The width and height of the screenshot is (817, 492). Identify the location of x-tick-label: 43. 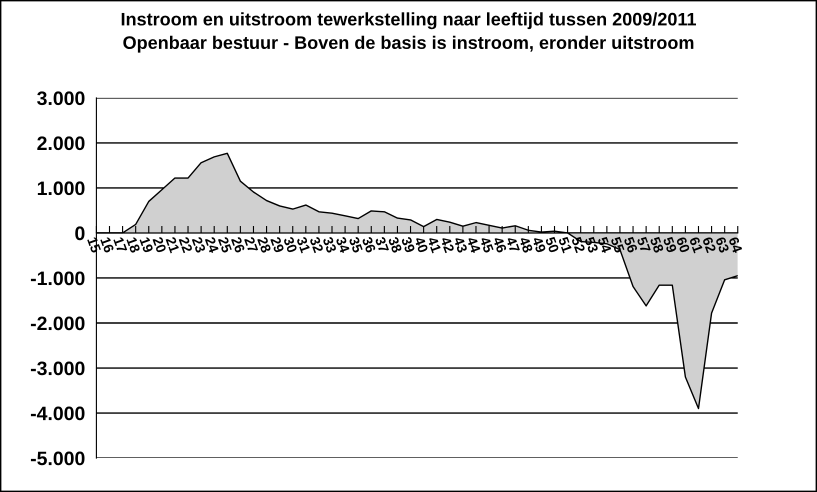
(460, 245).